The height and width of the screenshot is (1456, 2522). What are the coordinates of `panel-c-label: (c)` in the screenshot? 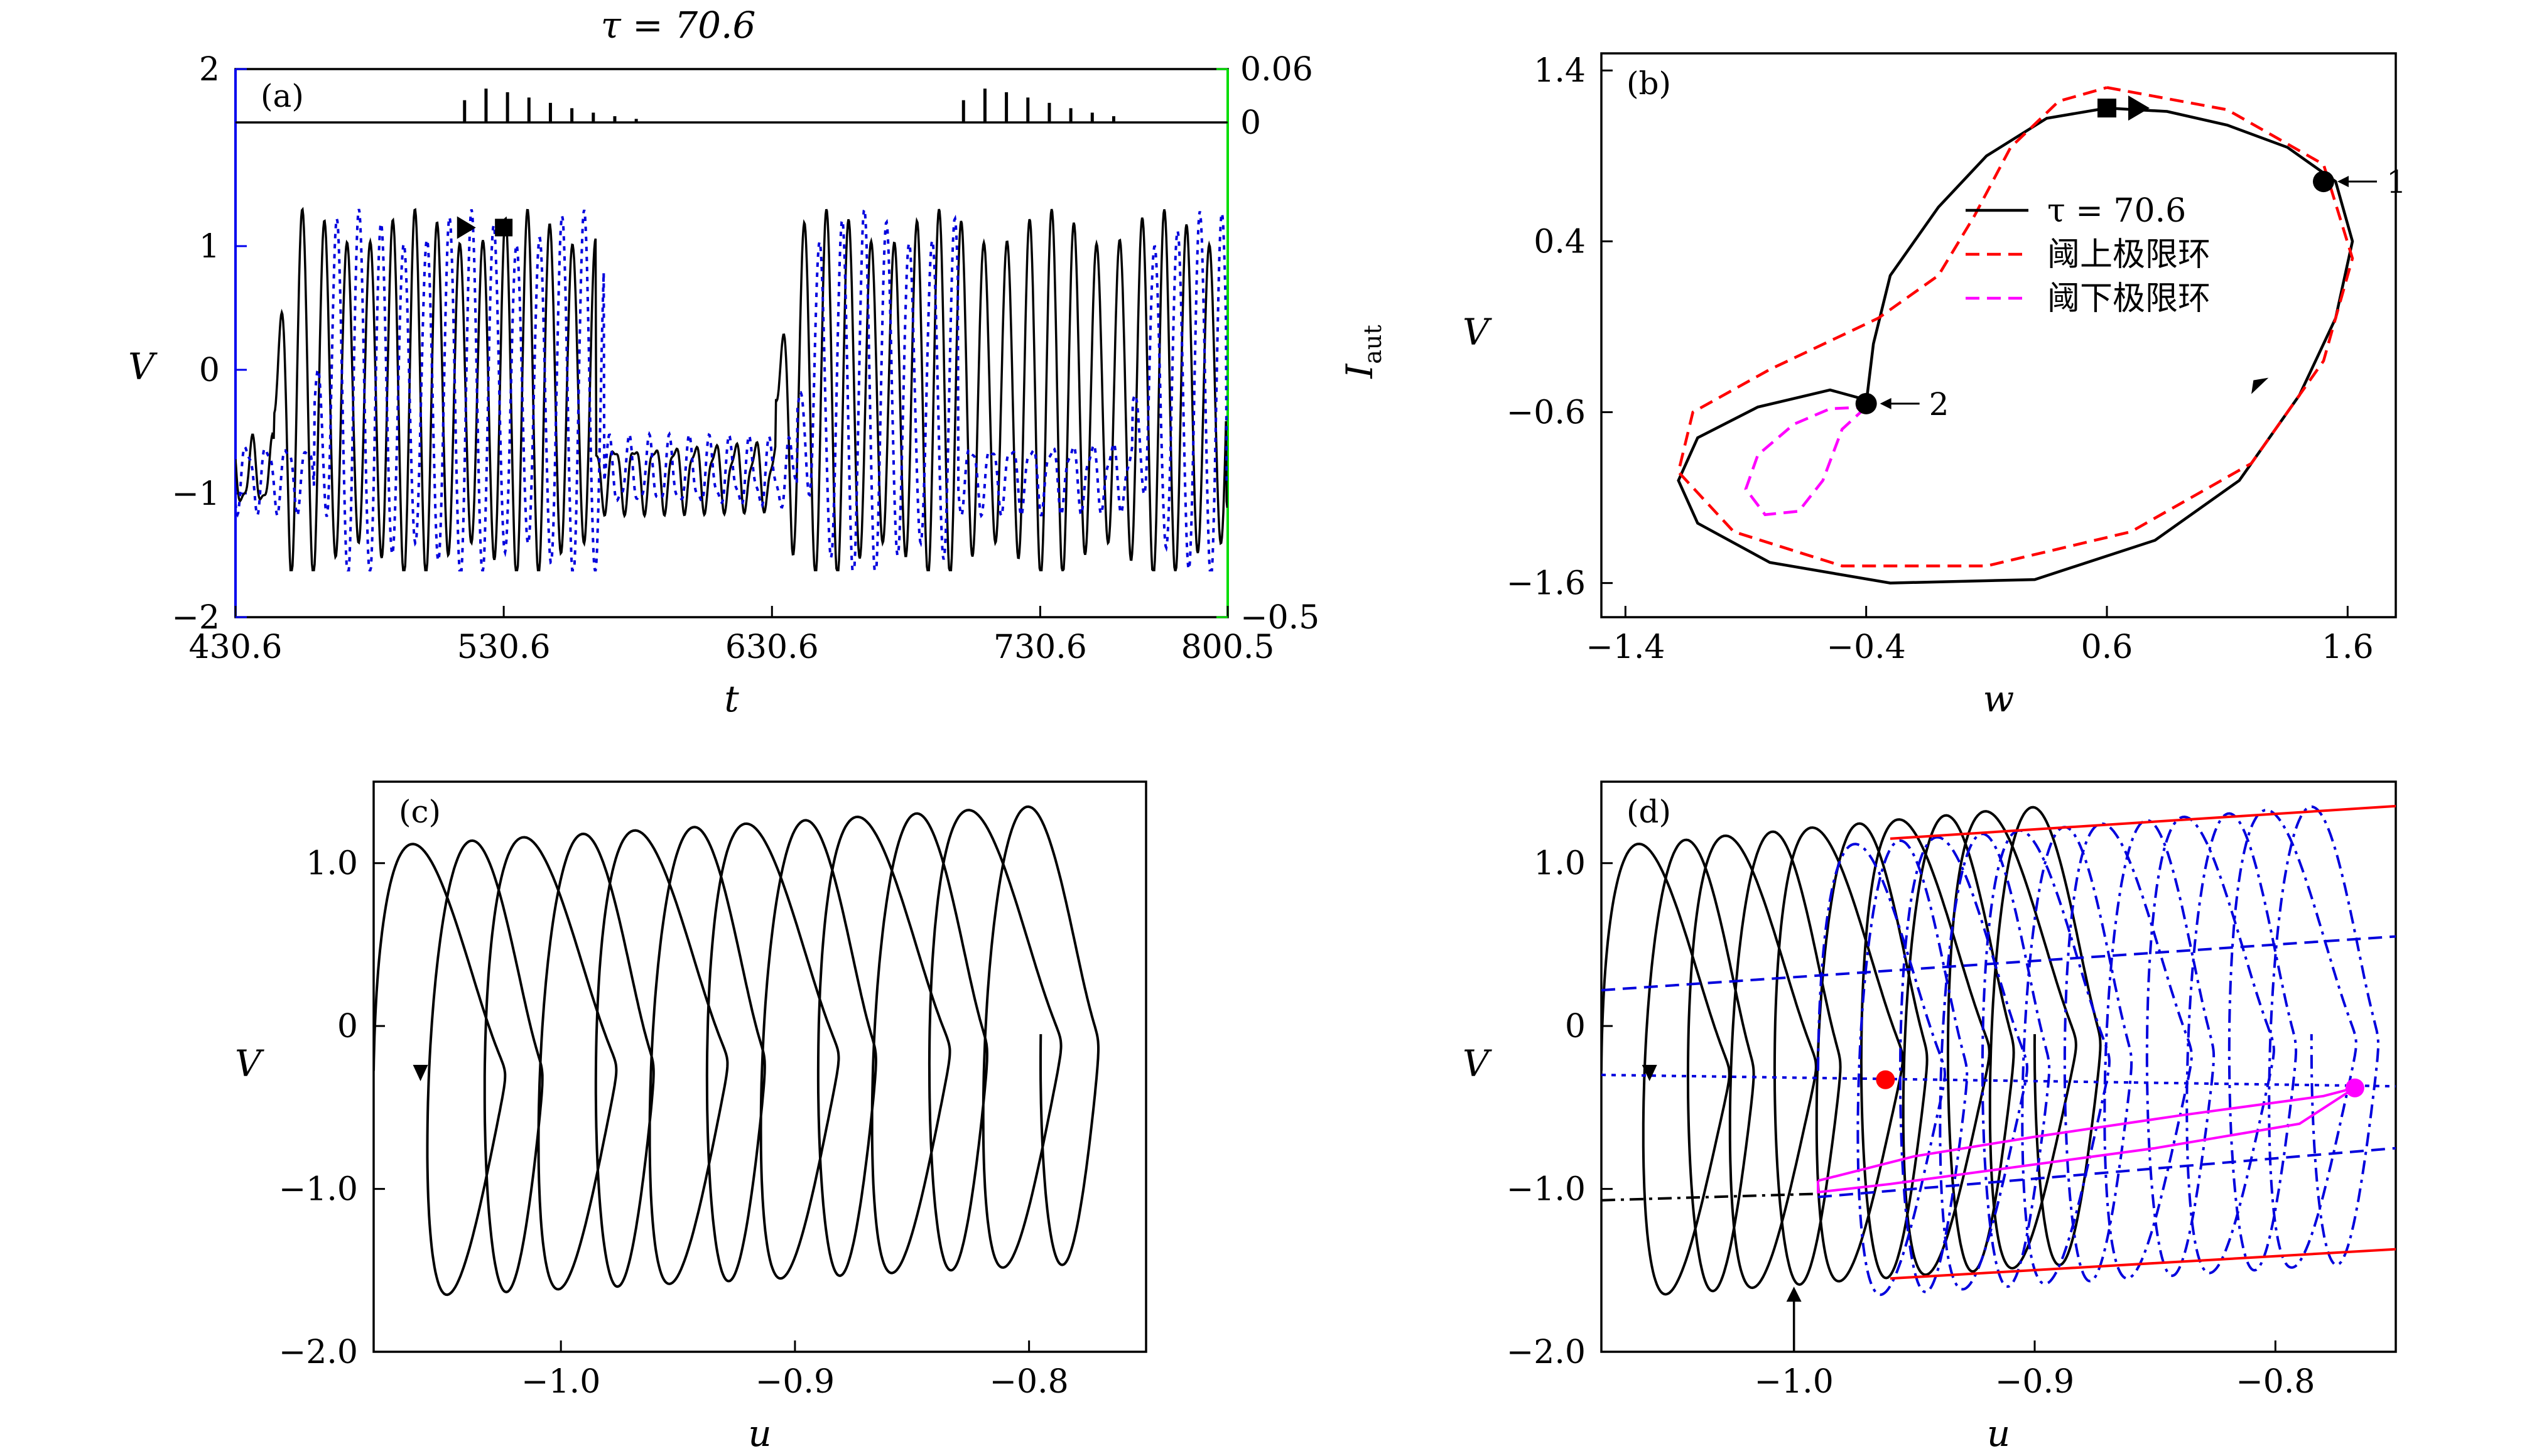 It's located at (420, 812).